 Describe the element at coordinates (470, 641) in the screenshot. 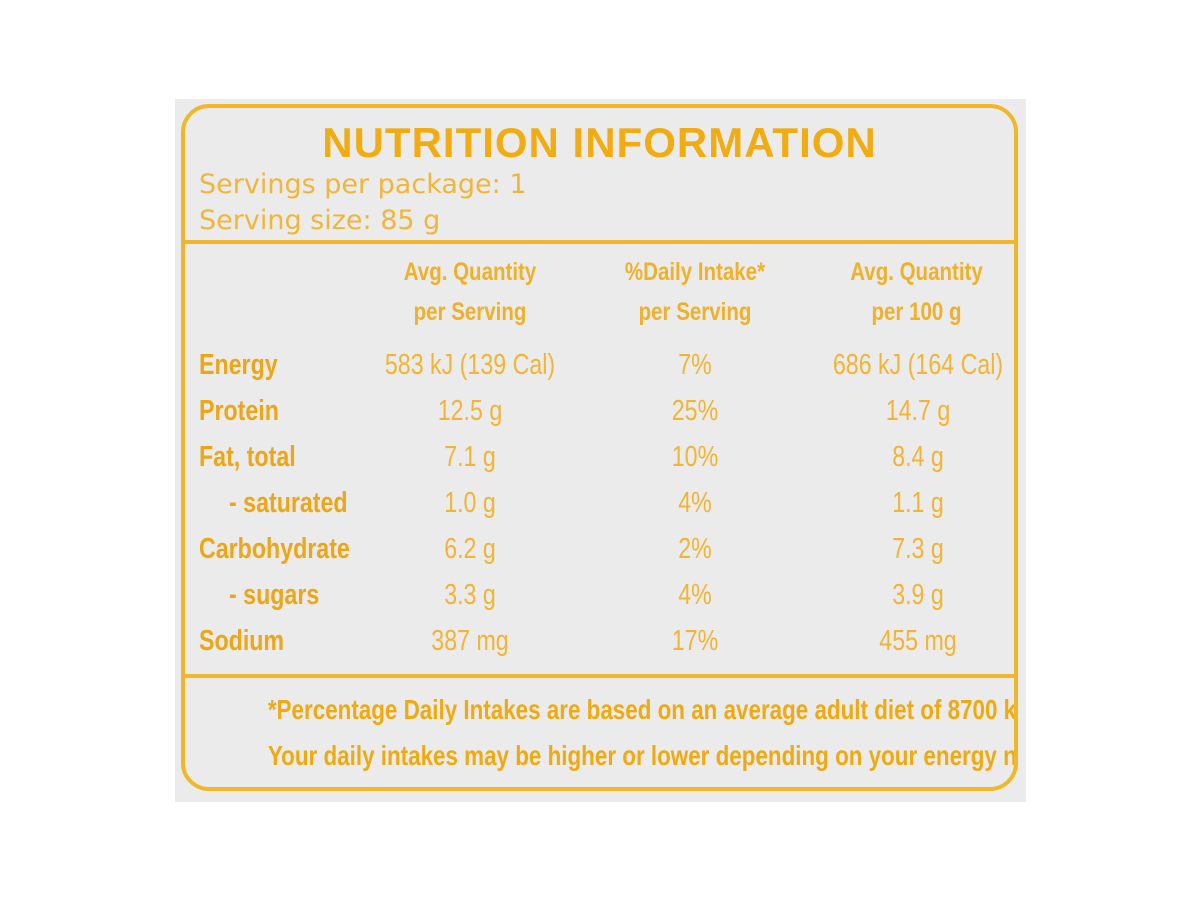

I see `value-per-serving: 387 mg` at that location.